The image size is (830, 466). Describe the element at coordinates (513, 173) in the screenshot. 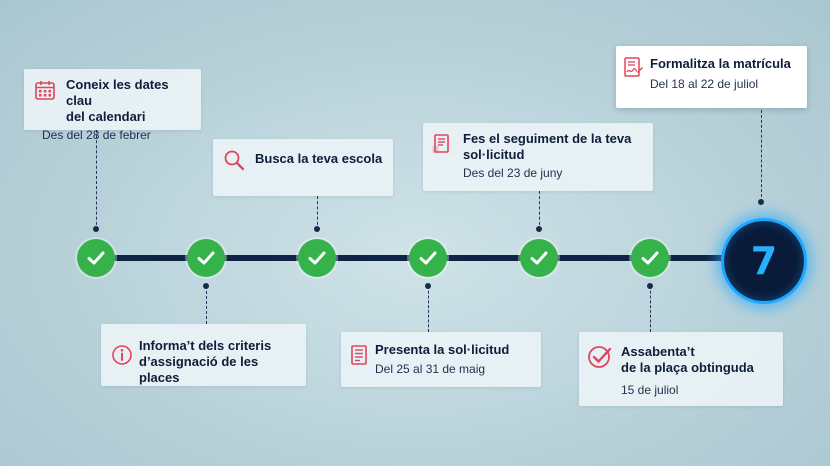

I see `step-date: Des del 23 de juny` at that location.